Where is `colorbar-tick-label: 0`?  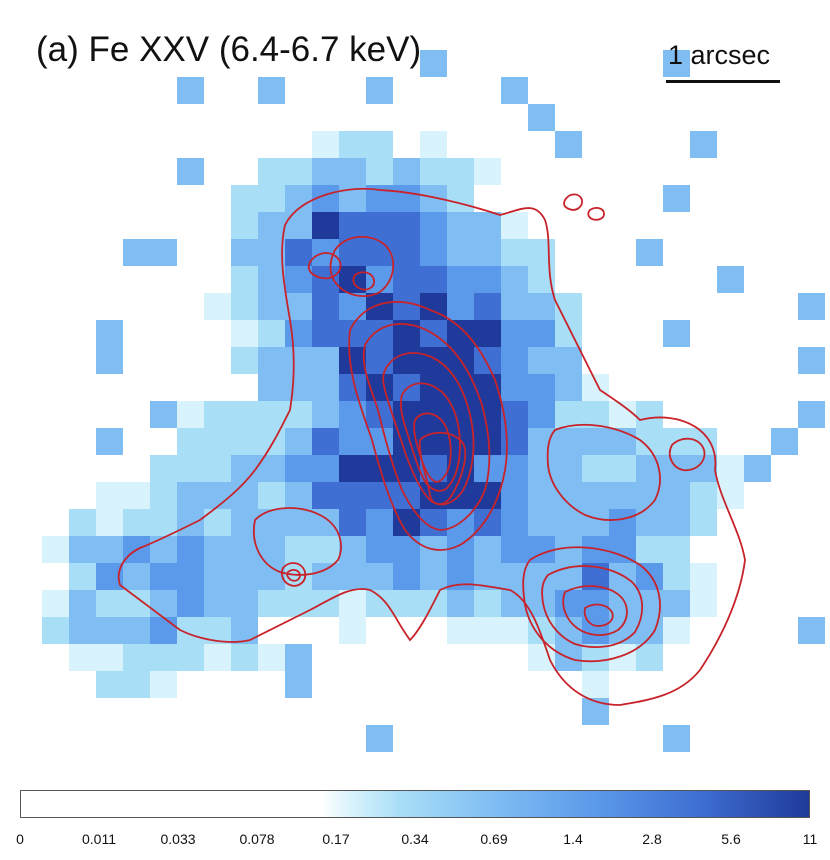 colorbar-tick-label: 0 is located at coordinates (20, 839).